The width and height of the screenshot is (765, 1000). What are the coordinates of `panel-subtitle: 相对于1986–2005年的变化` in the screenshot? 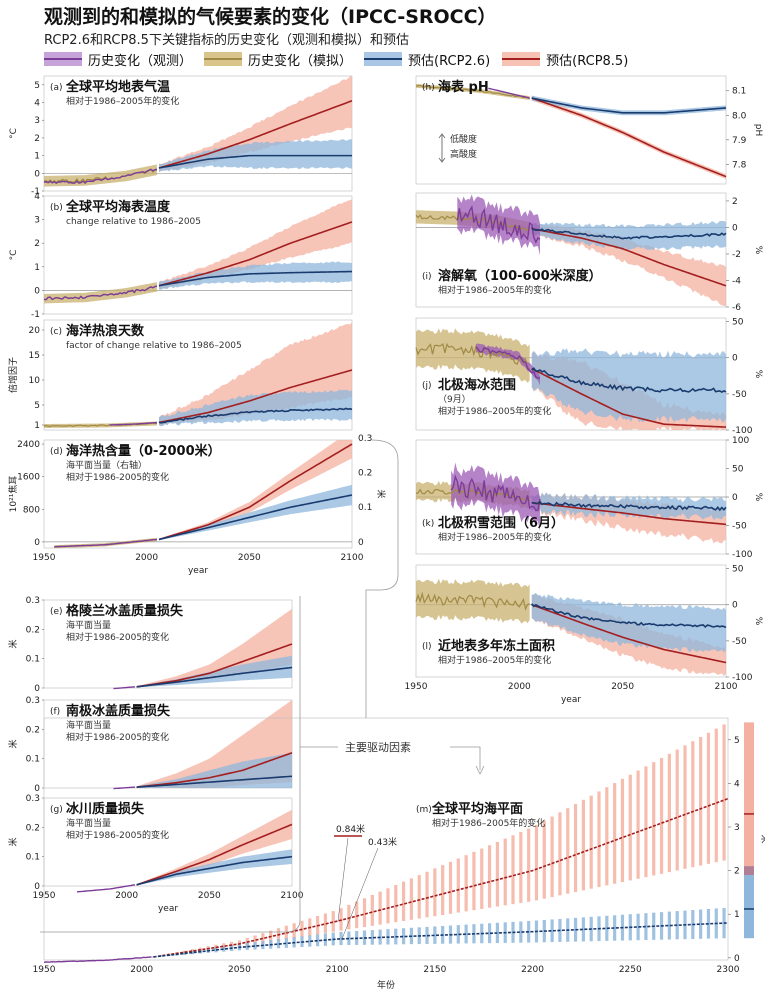 It's located at (494, 290).